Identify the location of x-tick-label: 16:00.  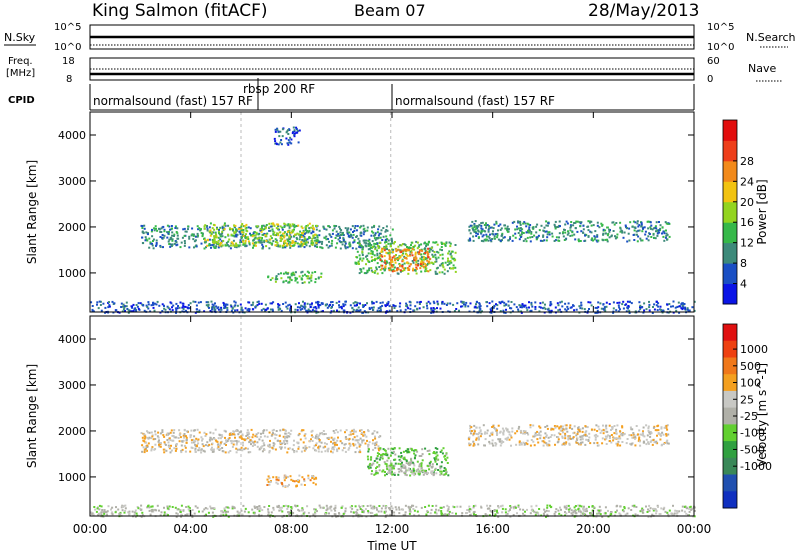
(492, 529).